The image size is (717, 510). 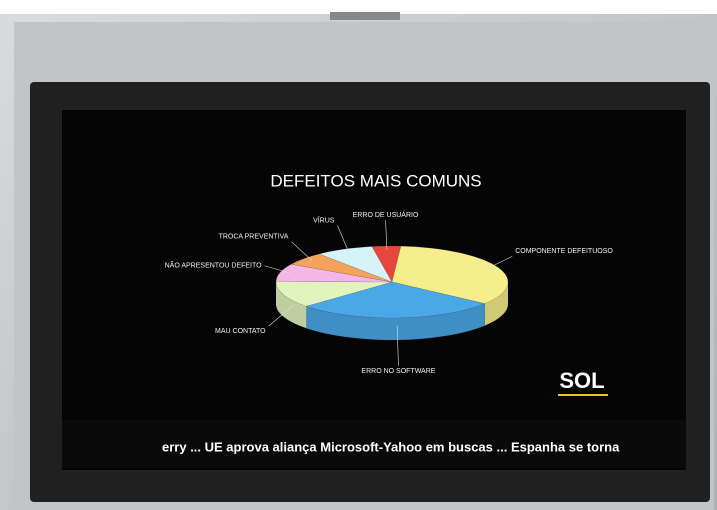 What do you see at coordinates (564, 251) in the screenshot?
I see `pie-label: COMPONENTE DEFEITUOSO` at bounding box center [564, 251].